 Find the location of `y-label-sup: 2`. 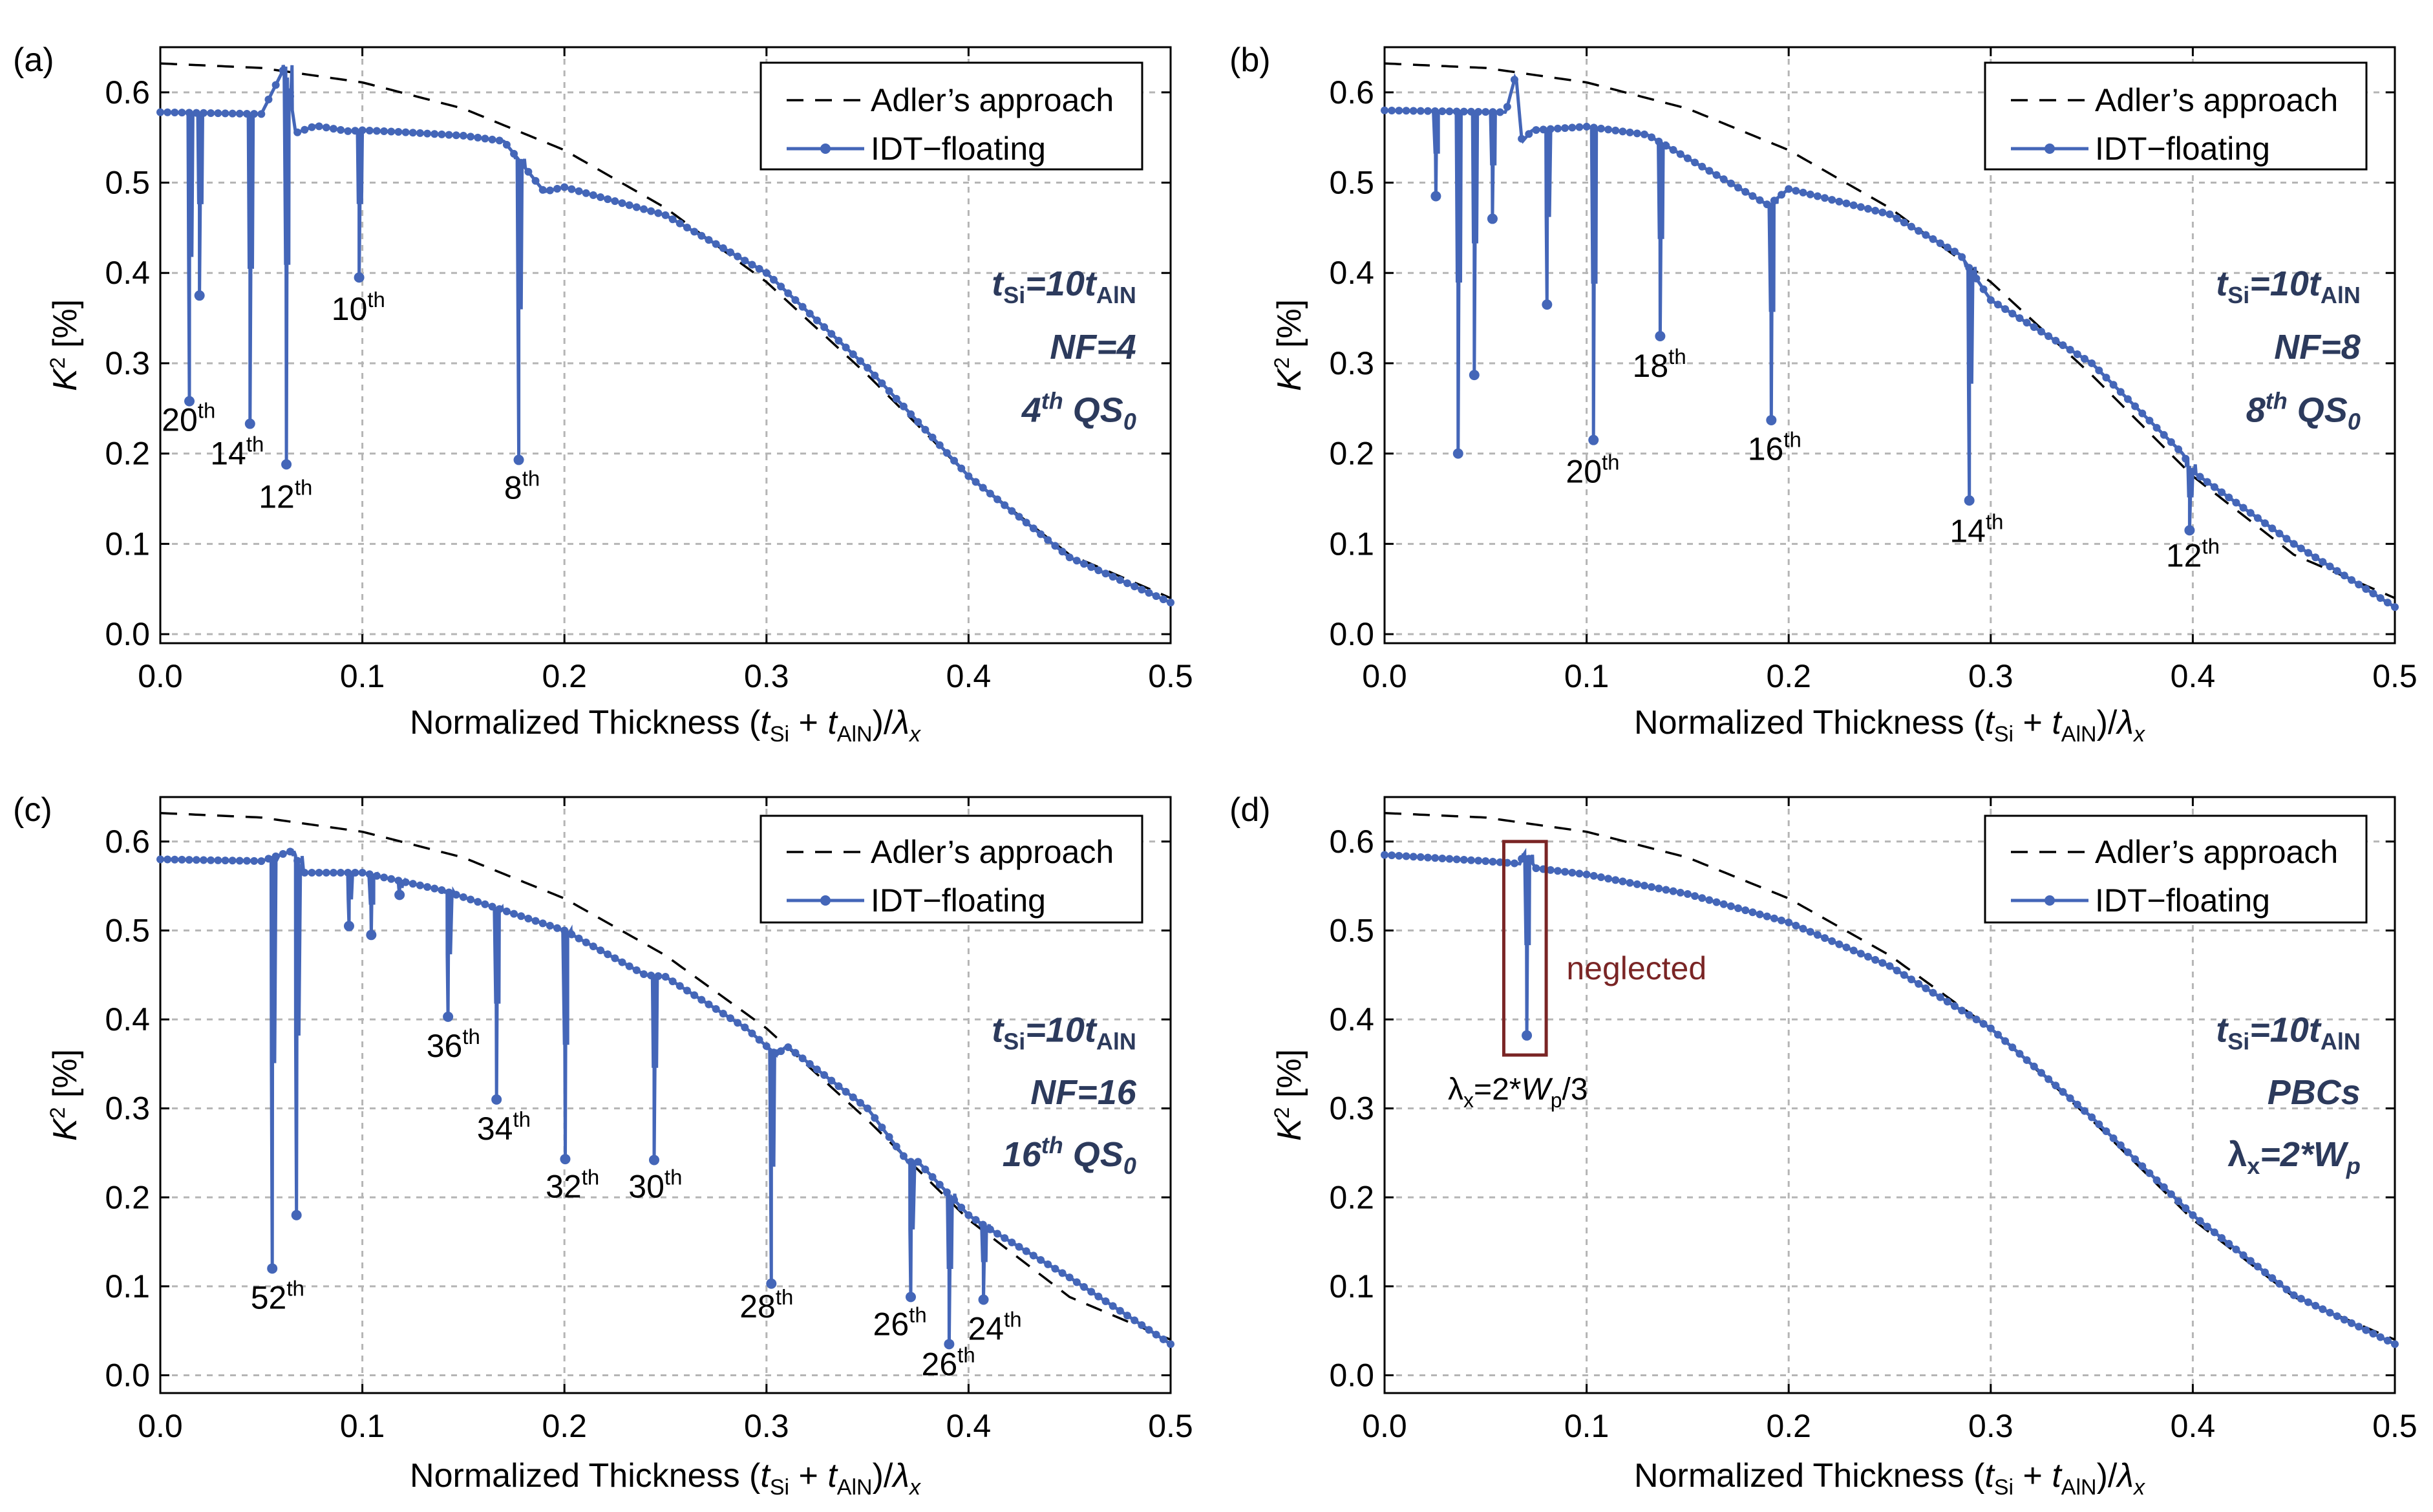

y-label-sup: 2 is located at coordinates (1281, 1113).